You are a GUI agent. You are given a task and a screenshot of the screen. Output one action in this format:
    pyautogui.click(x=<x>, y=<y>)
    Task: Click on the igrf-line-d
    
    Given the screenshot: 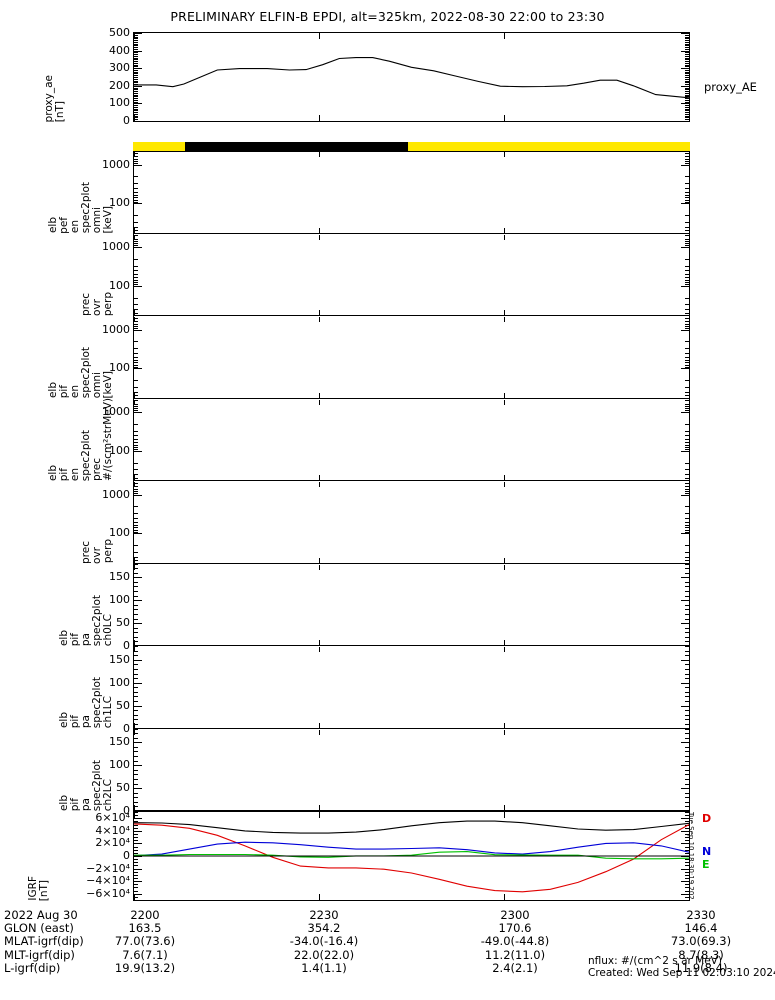 What is the action you would take?
    pyautogui.click(x=411, y=858)
    